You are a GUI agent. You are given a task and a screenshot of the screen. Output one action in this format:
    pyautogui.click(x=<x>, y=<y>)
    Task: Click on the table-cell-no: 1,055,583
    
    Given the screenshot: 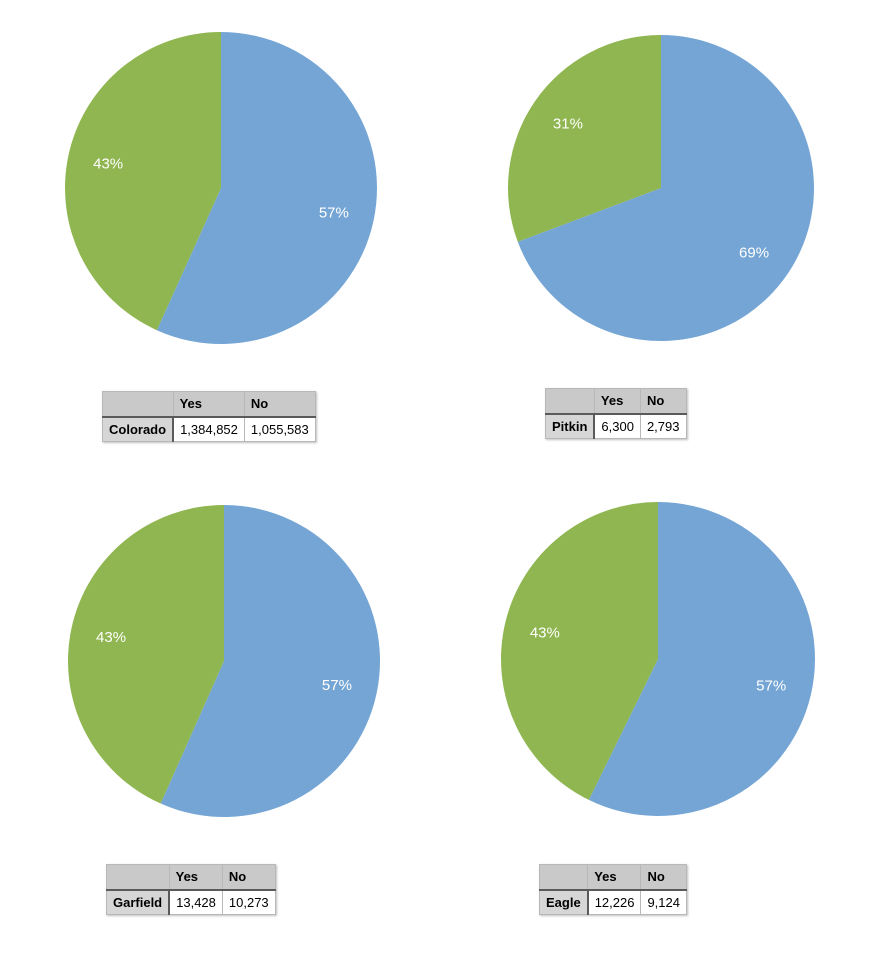 What is the action you would take?
    pyautogui.click(x=279, y=429)
    